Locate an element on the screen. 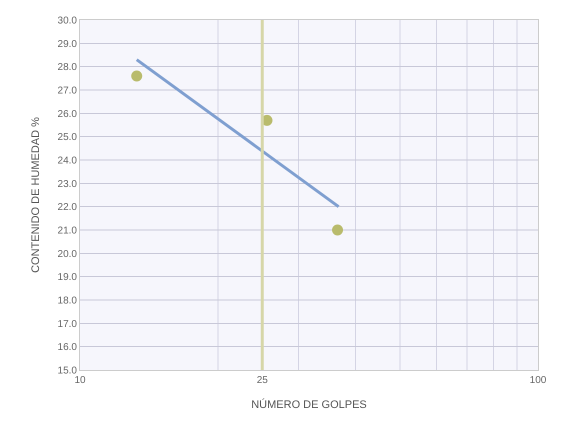 Image resolution: width=563 pixels, height=425 pixels. x-axis-title: NÚMERO DE GOLPES is located at coordinates (309, 405).